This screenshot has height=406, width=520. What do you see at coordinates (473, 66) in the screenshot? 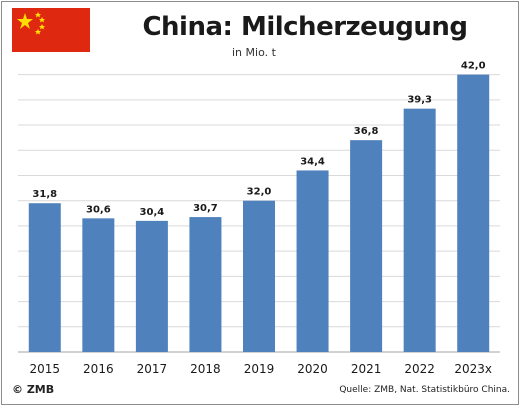
I see `data-label-2023x: 42,0` at bounding box center [473, 66].